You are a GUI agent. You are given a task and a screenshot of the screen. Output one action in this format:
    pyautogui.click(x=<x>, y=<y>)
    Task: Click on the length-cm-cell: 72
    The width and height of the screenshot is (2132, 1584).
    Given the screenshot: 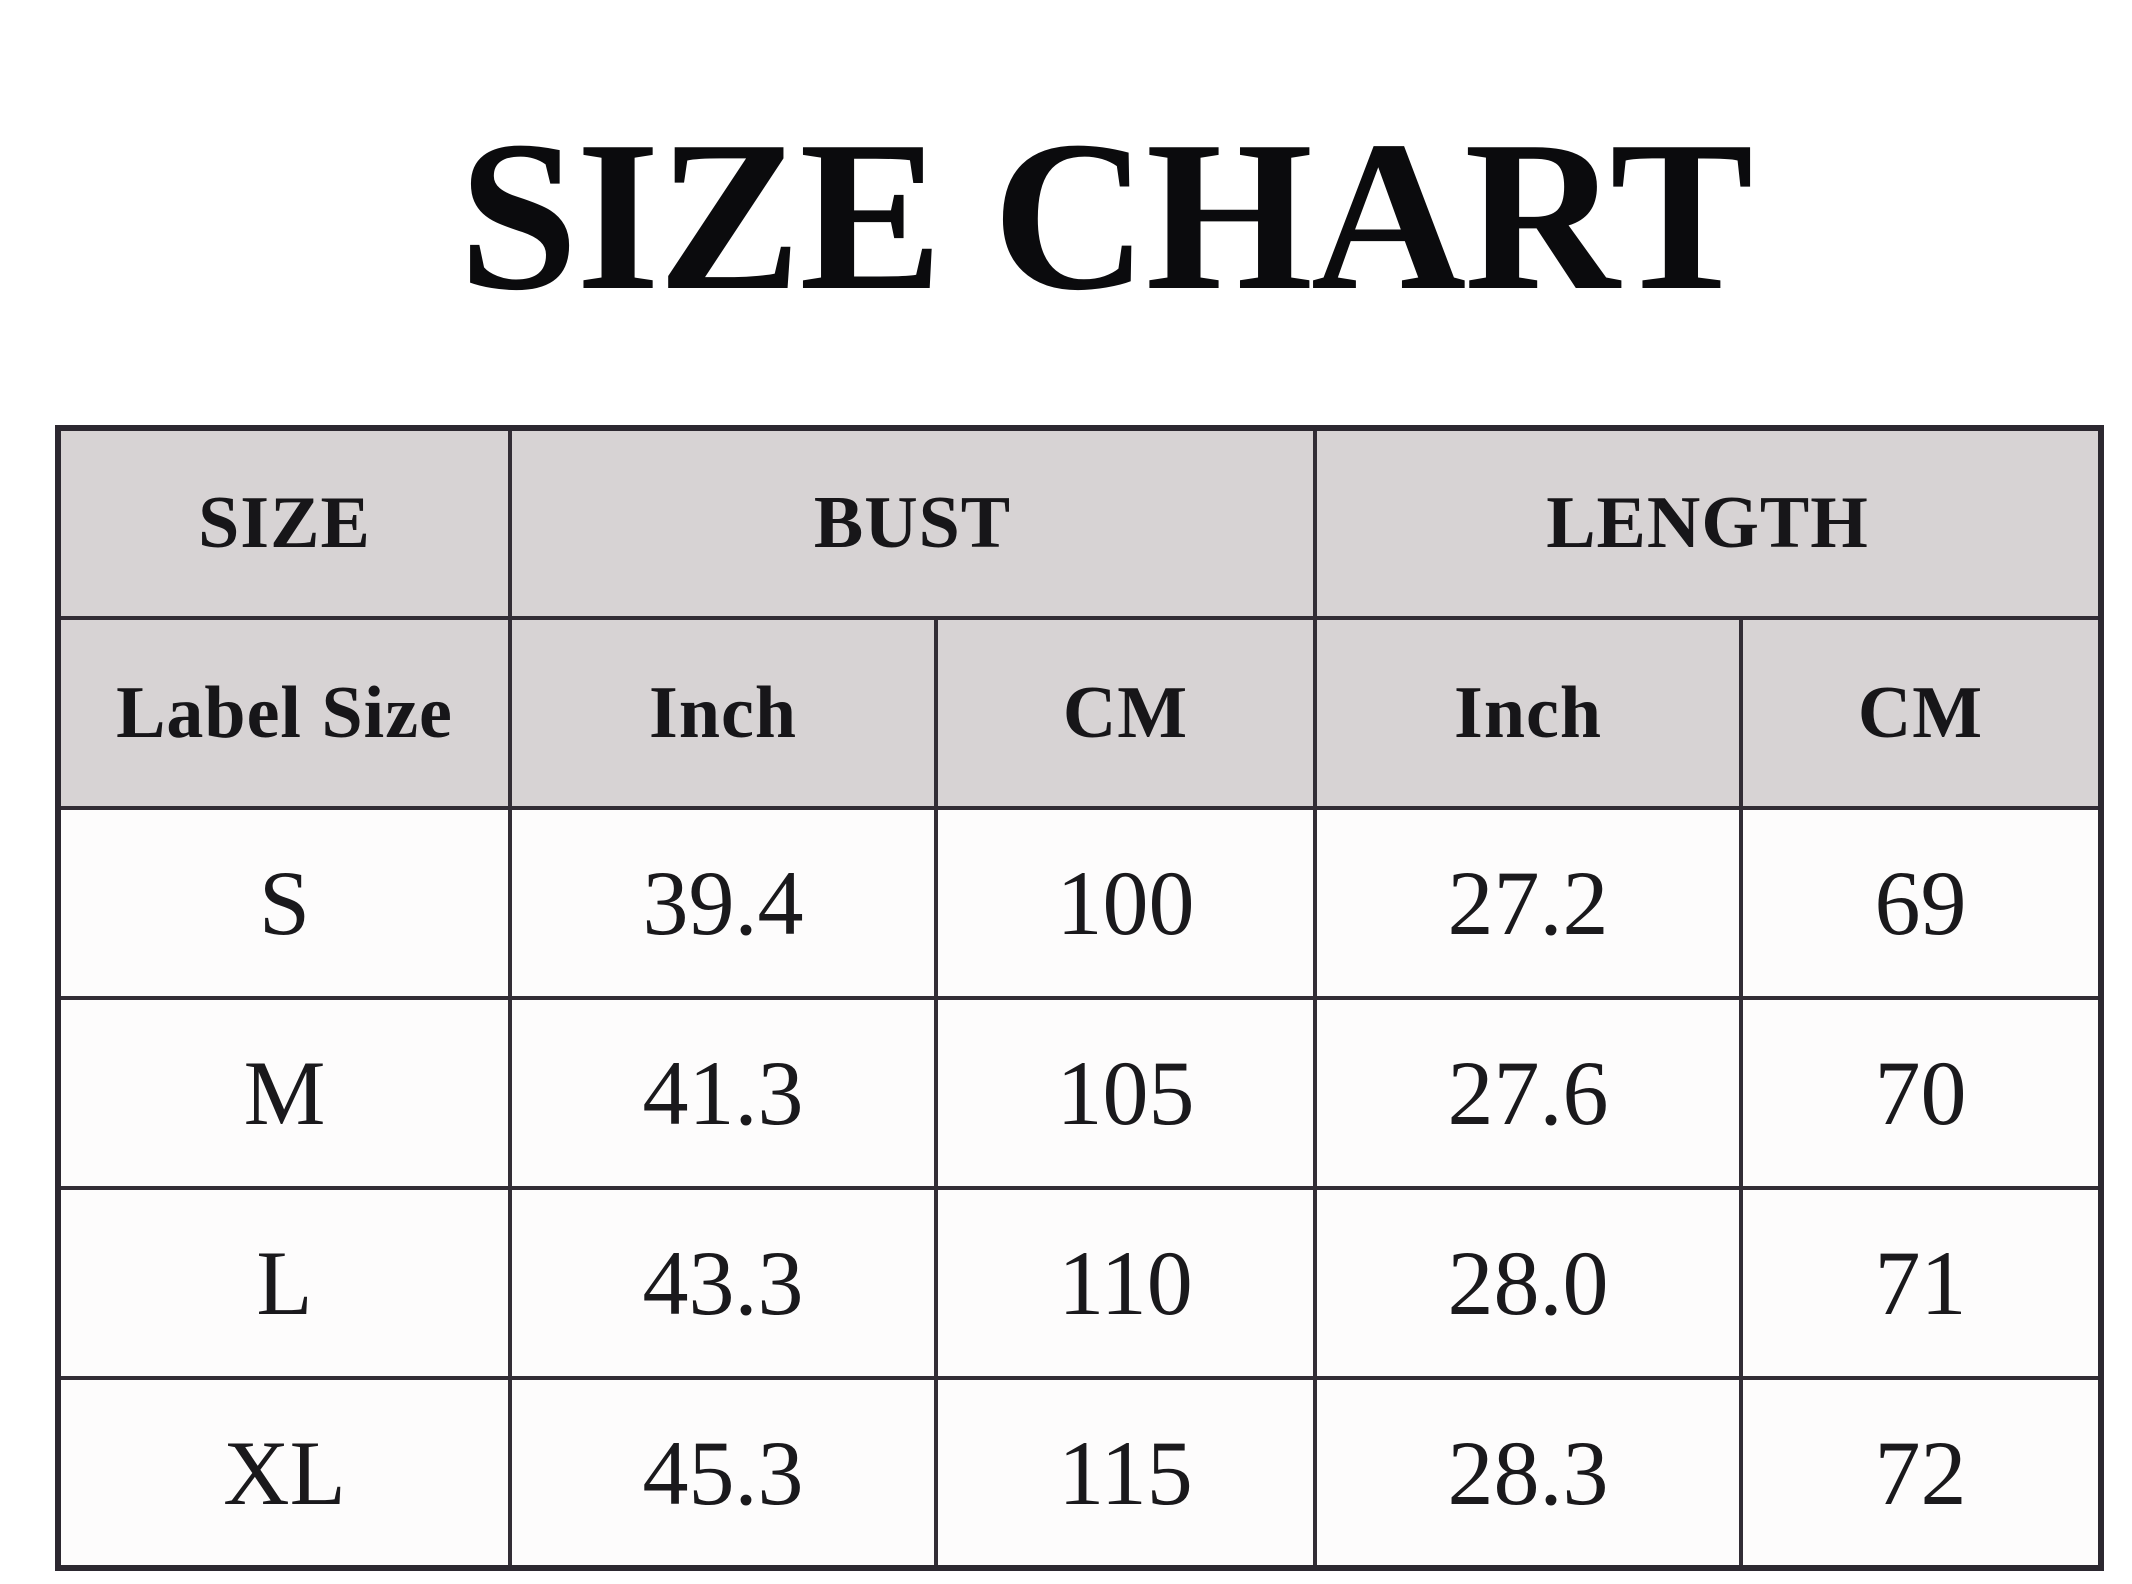 What is the action you would take?
    pyautogui.click(x=1921, y=1473)
    